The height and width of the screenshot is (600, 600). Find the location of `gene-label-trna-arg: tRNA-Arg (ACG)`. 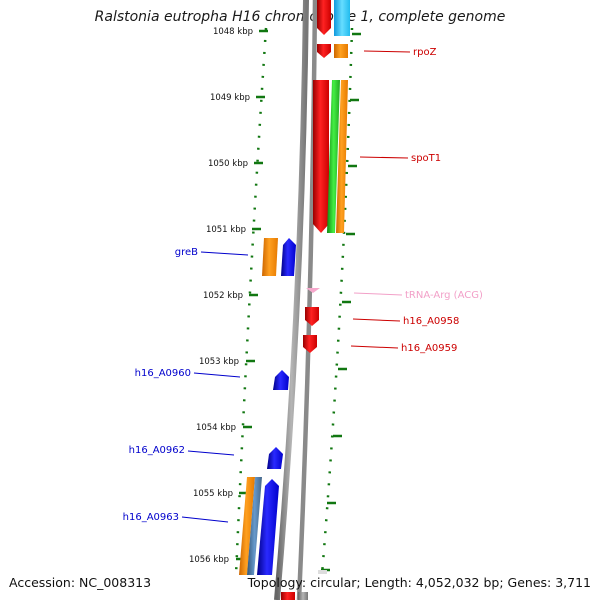

gene-label-trna-arg: tRNA-Arg (ACG) is located at coordinates (444, 295).